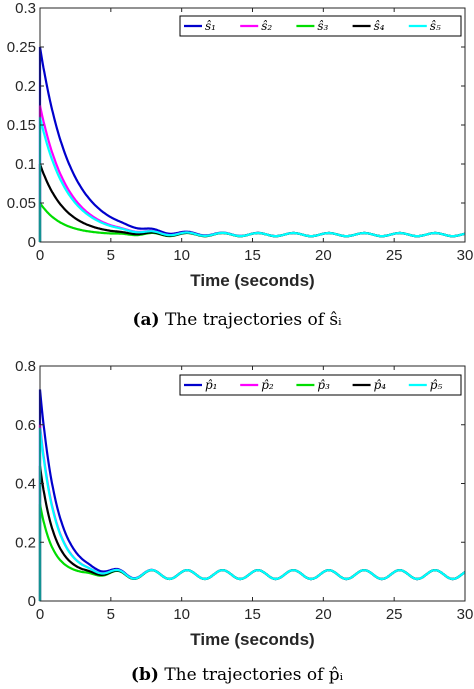 Image resolution: width=474 pixels, height=689 pixels. I want to click on y-tick-label: 0.05, so click(21, 203).